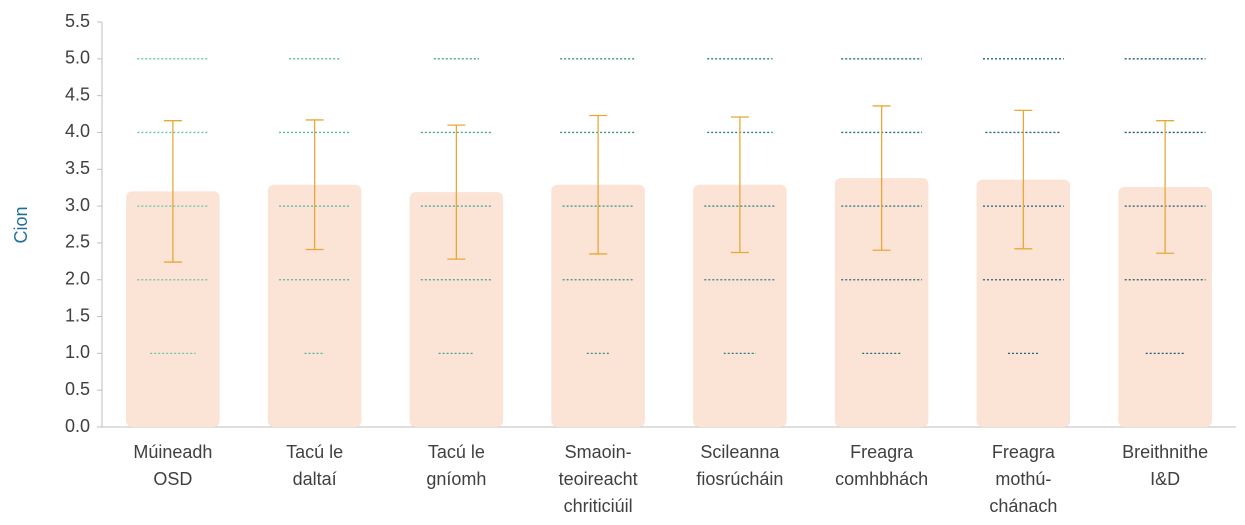 Image resolution: width=1245 pixels, height=525 pixels. Describe the element at coordinates (77, 389) in the screenshot. I see `y-tick-label: 0.5` at that location.